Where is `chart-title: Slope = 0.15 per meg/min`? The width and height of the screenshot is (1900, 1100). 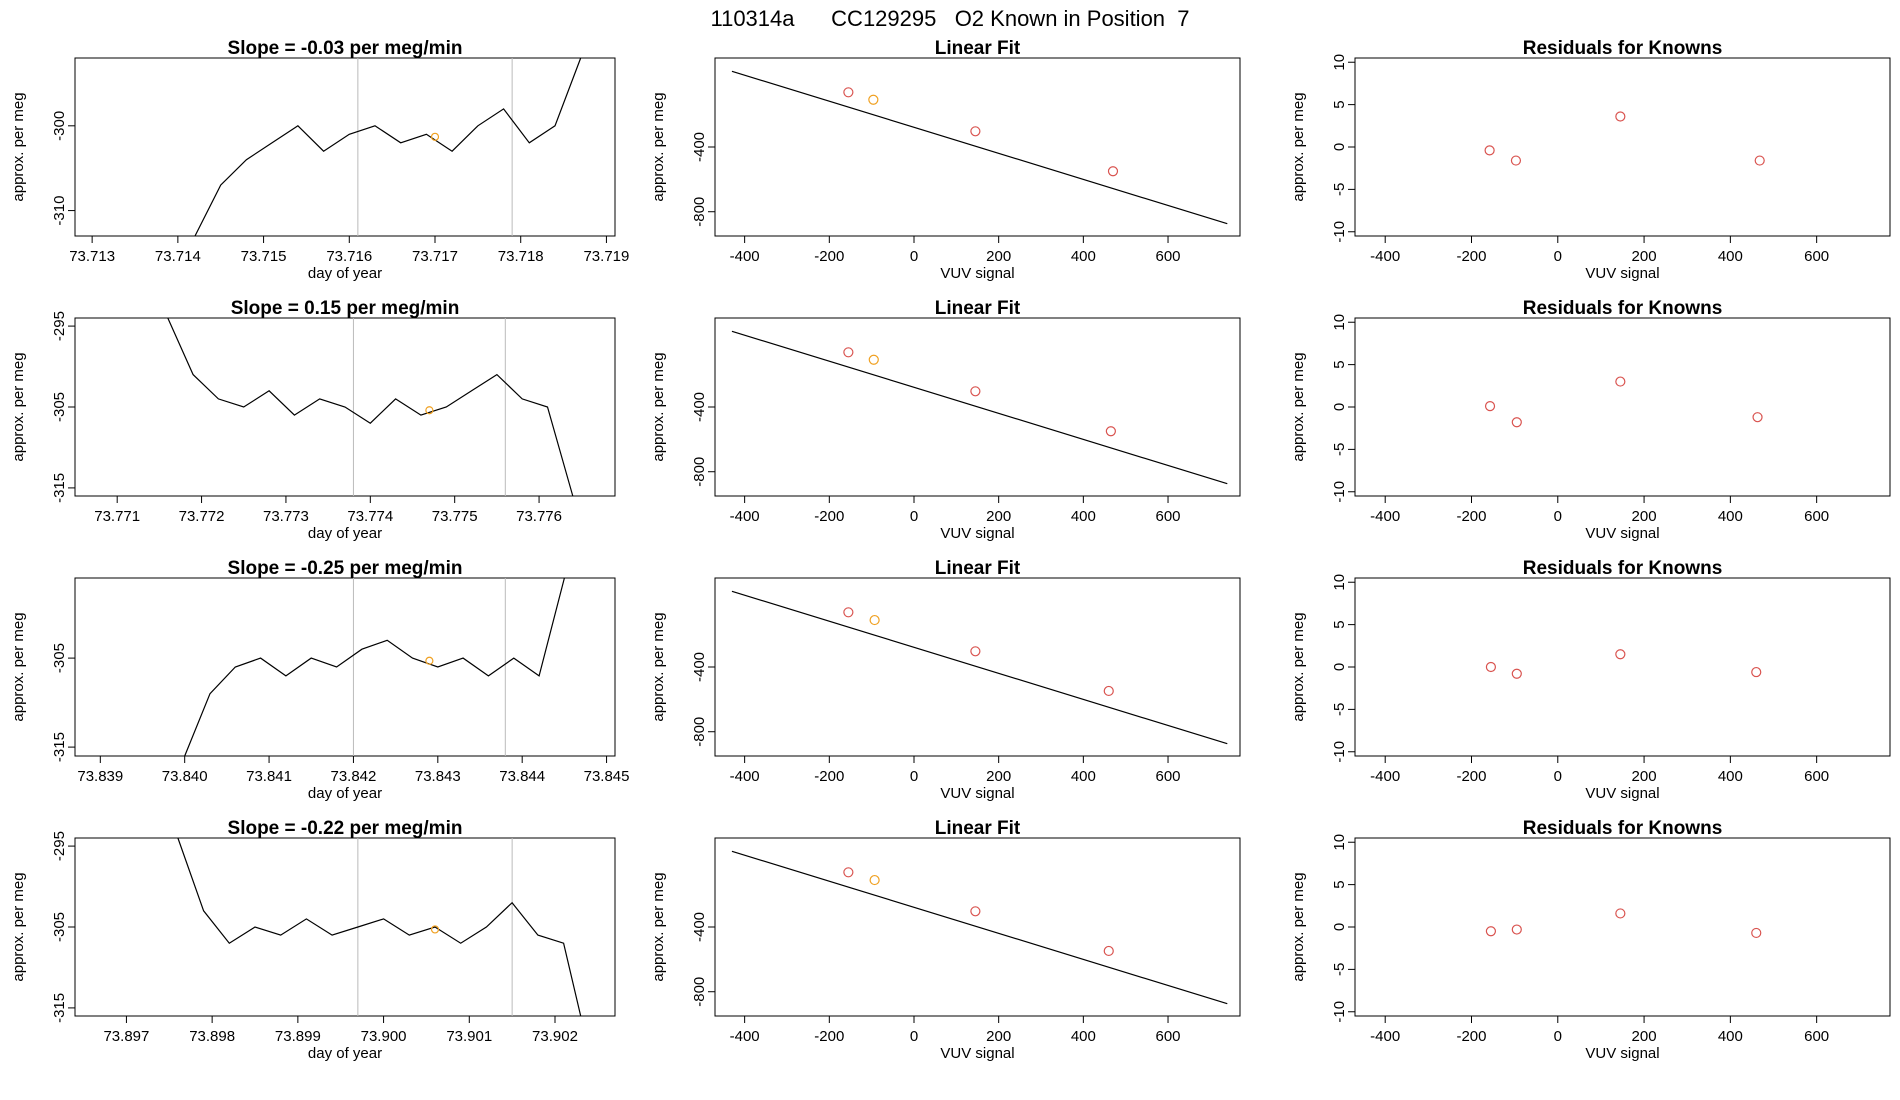 chart-title: Slope = 0.15 per meg/min is located at coordinates (345, 308).